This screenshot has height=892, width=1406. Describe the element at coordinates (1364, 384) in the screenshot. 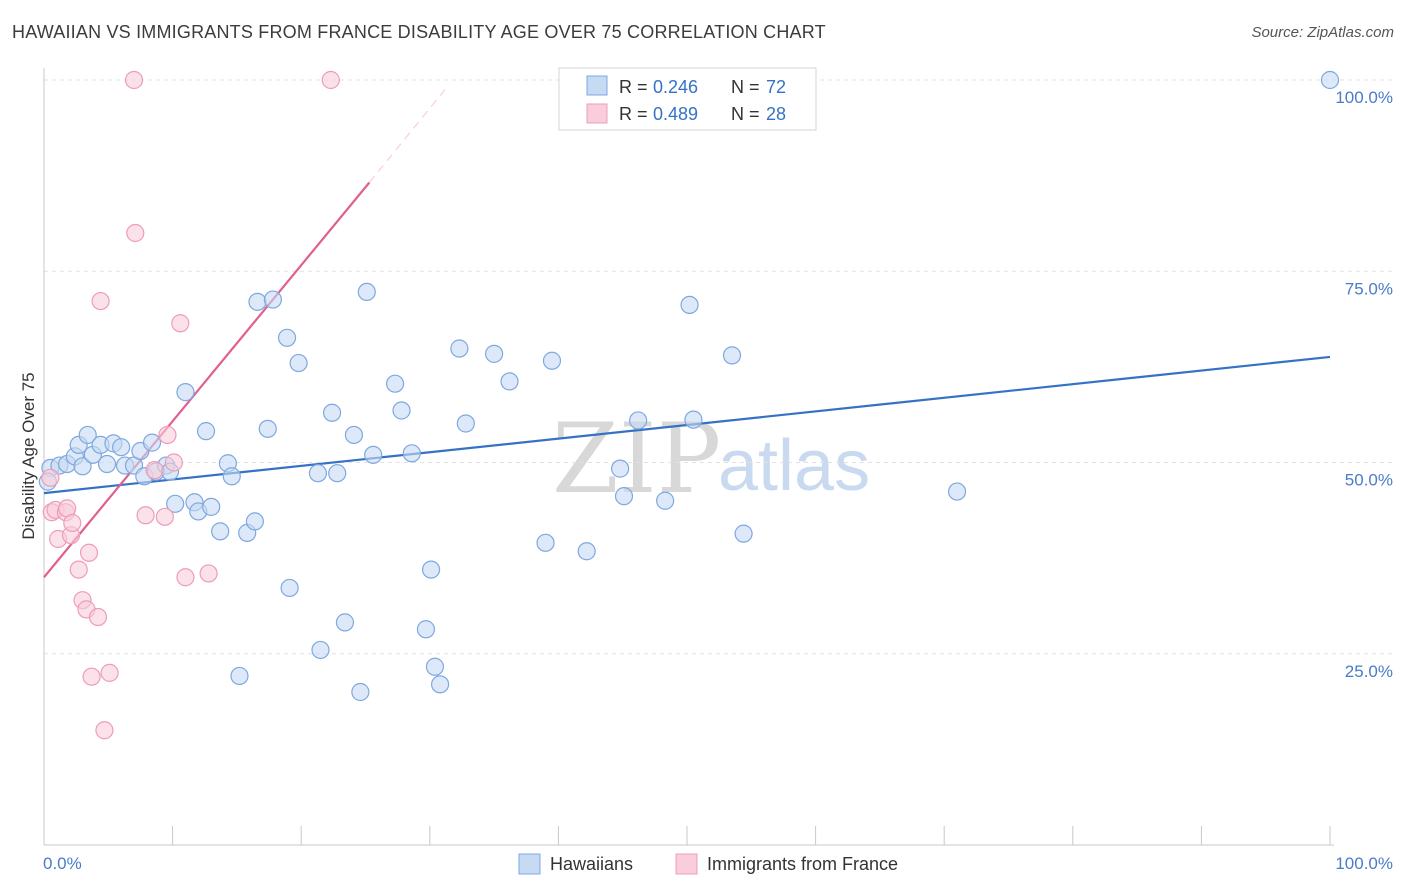

I see `y-tick-labels: 100.0% 75.0% 50.0% 25.0%` at that location.